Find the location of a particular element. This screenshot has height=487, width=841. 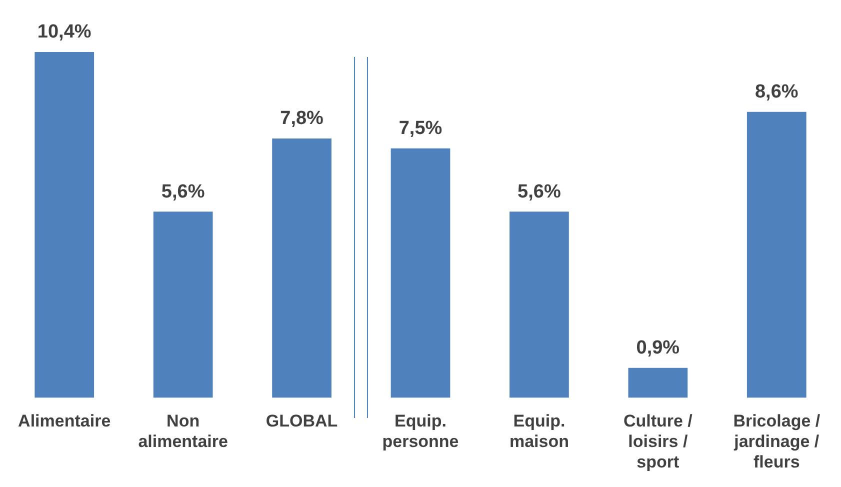

x-tick-label: Equip. maison is located at coordinates (539, 432).